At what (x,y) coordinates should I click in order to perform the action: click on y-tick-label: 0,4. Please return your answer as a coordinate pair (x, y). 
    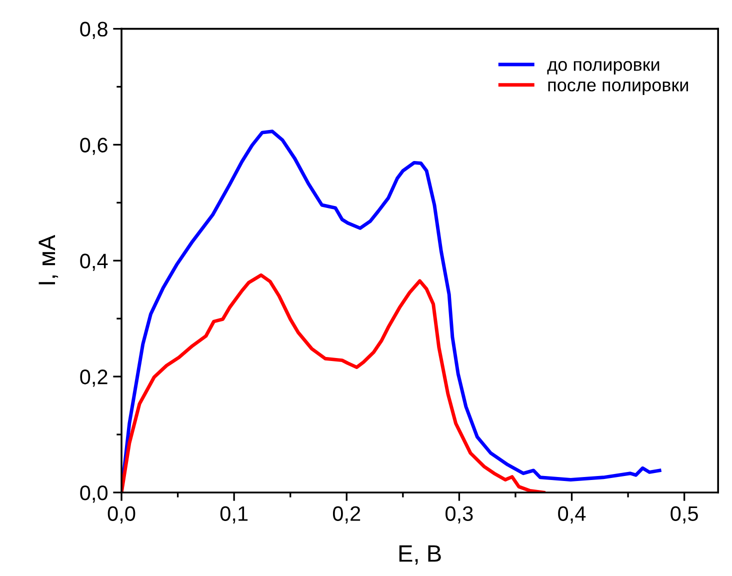
    Looking at the image, I should click on (94, 262).